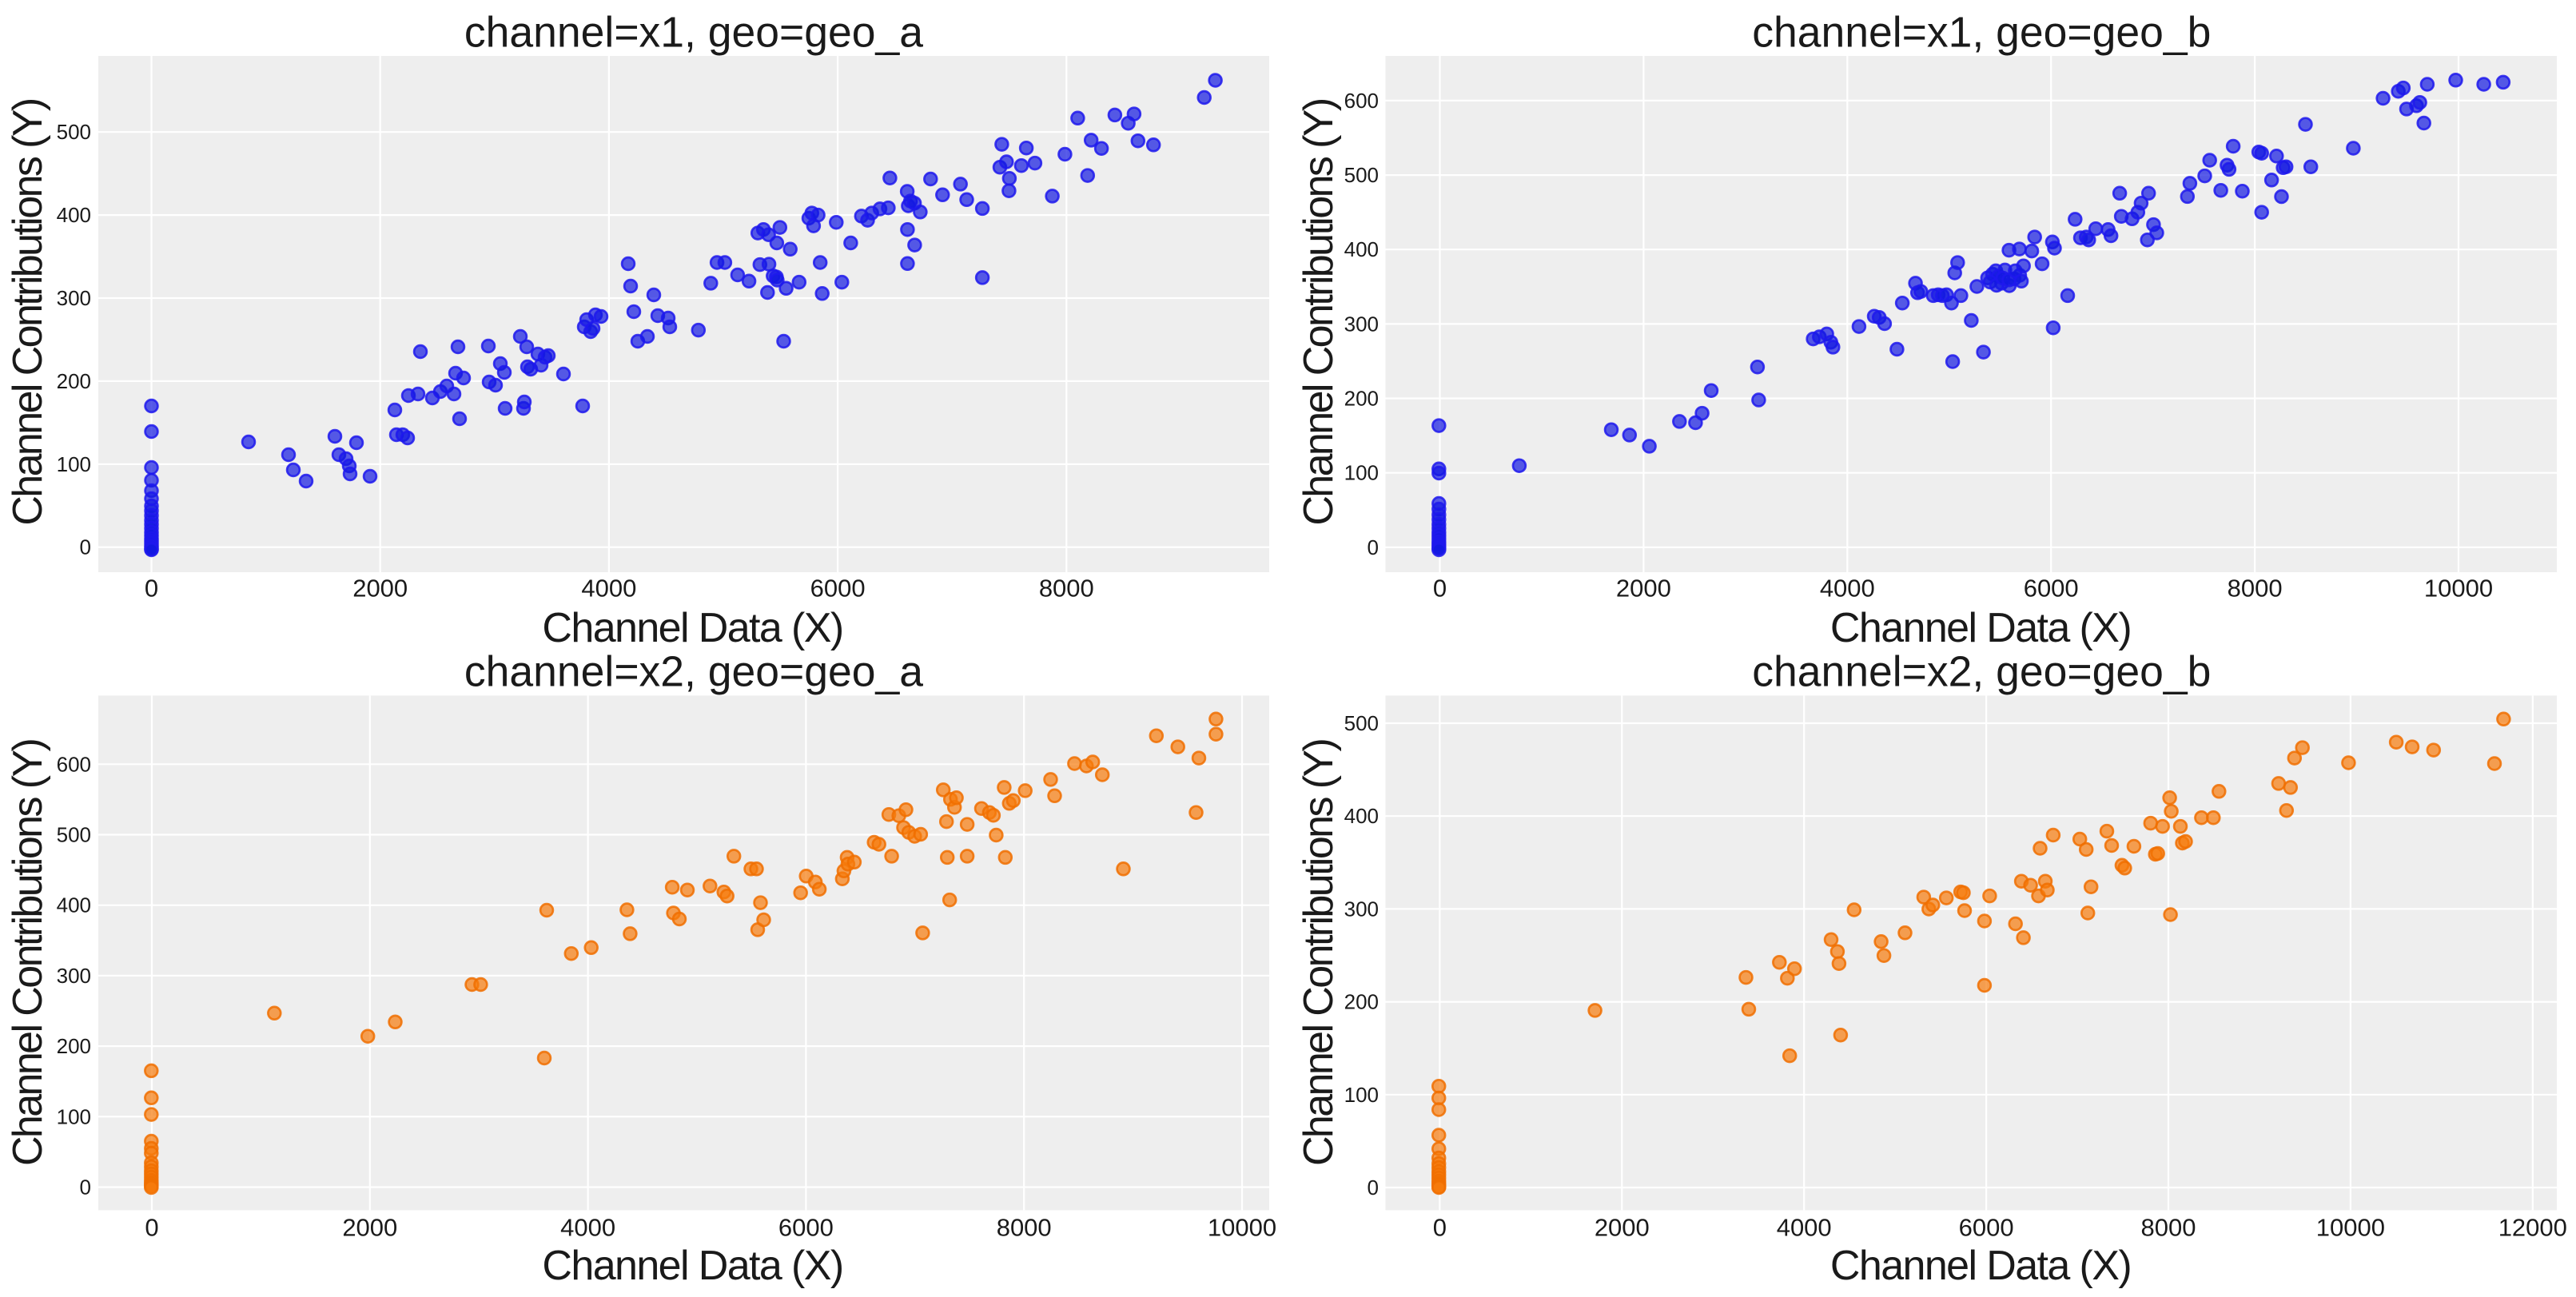  I want to click on svg-text: 12000, so click(2532, 1228).